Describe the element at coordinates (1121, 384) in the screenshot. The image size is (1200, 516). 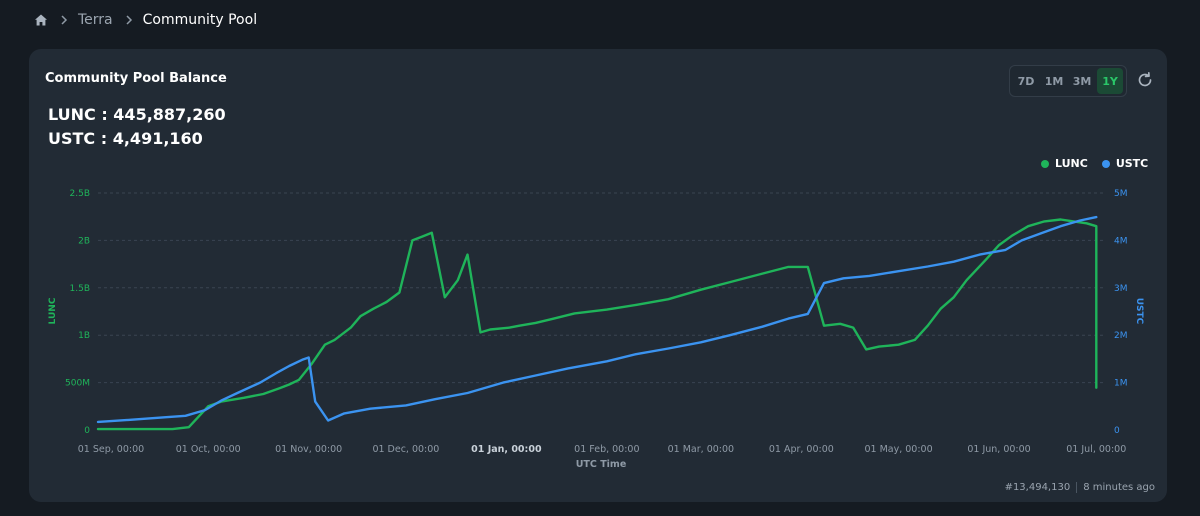
I see `y-right-tick-label: 1M` at that location.